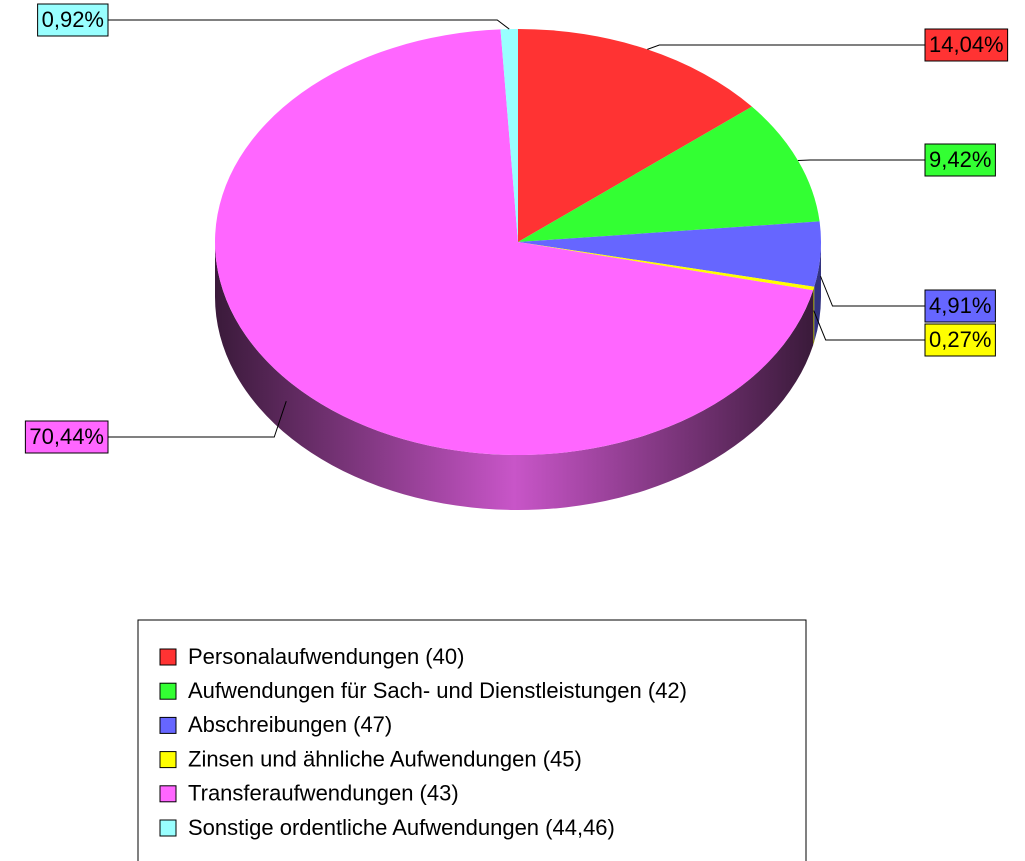 The height and width of the screenshot is (861, 1025). I want to click on data-label: 0,92%, so click(73, 19).